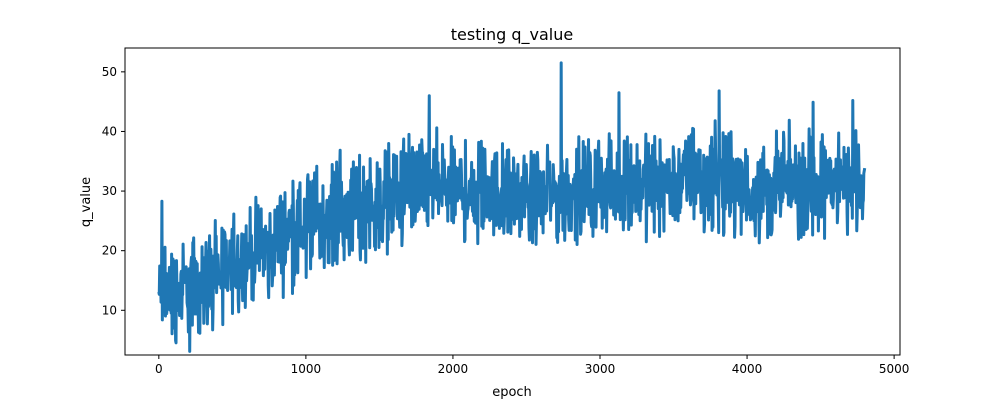 The width and height of the screenshot is (1000, 404). I want to click on x-tick-label: 3000, so click(600, 369).